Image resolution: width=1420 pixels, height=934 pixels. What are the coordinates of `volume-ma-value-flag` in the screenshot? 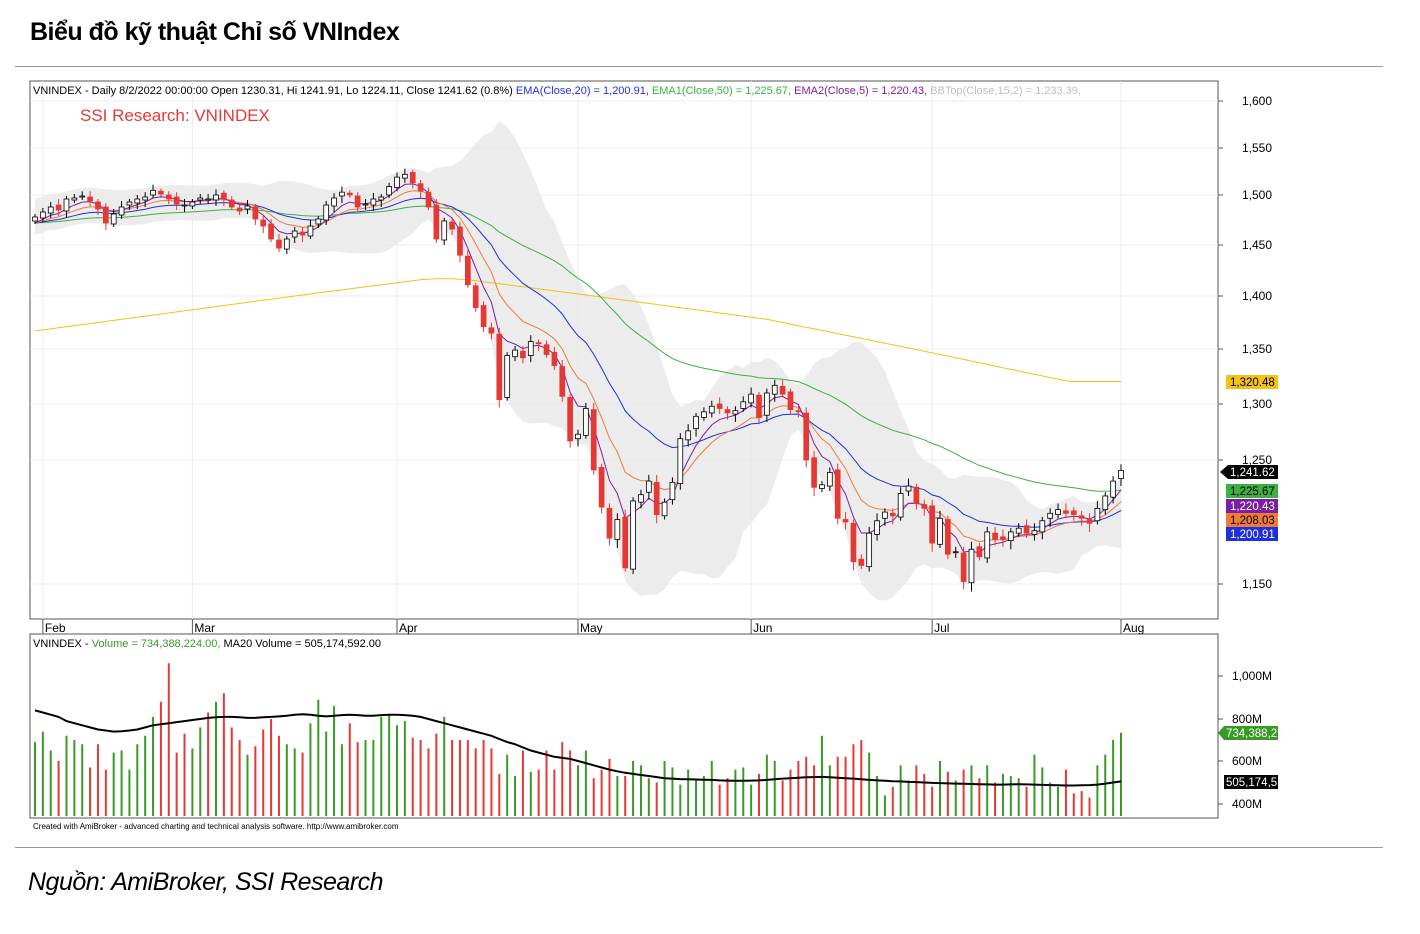 It's located at (1251, 782).